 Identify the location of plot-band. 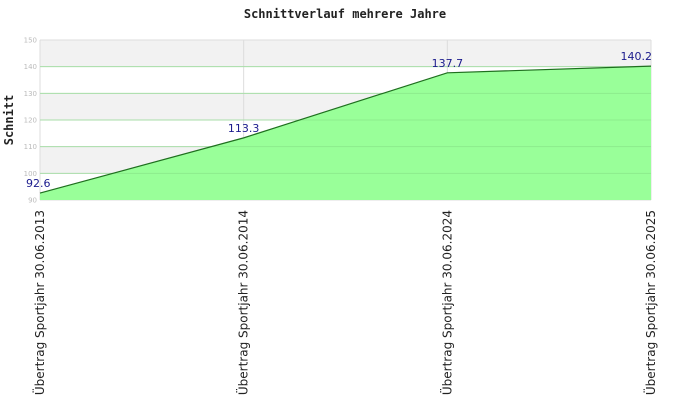
(345, 53).